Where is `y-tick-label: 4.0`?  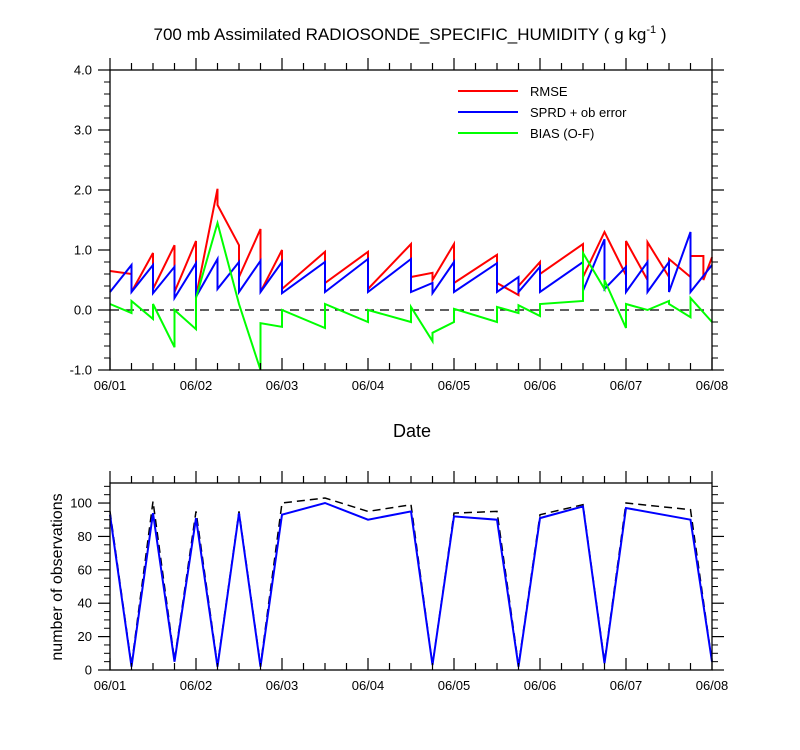 y-tick-label: 4.0 is located at coordinates (83, 70).